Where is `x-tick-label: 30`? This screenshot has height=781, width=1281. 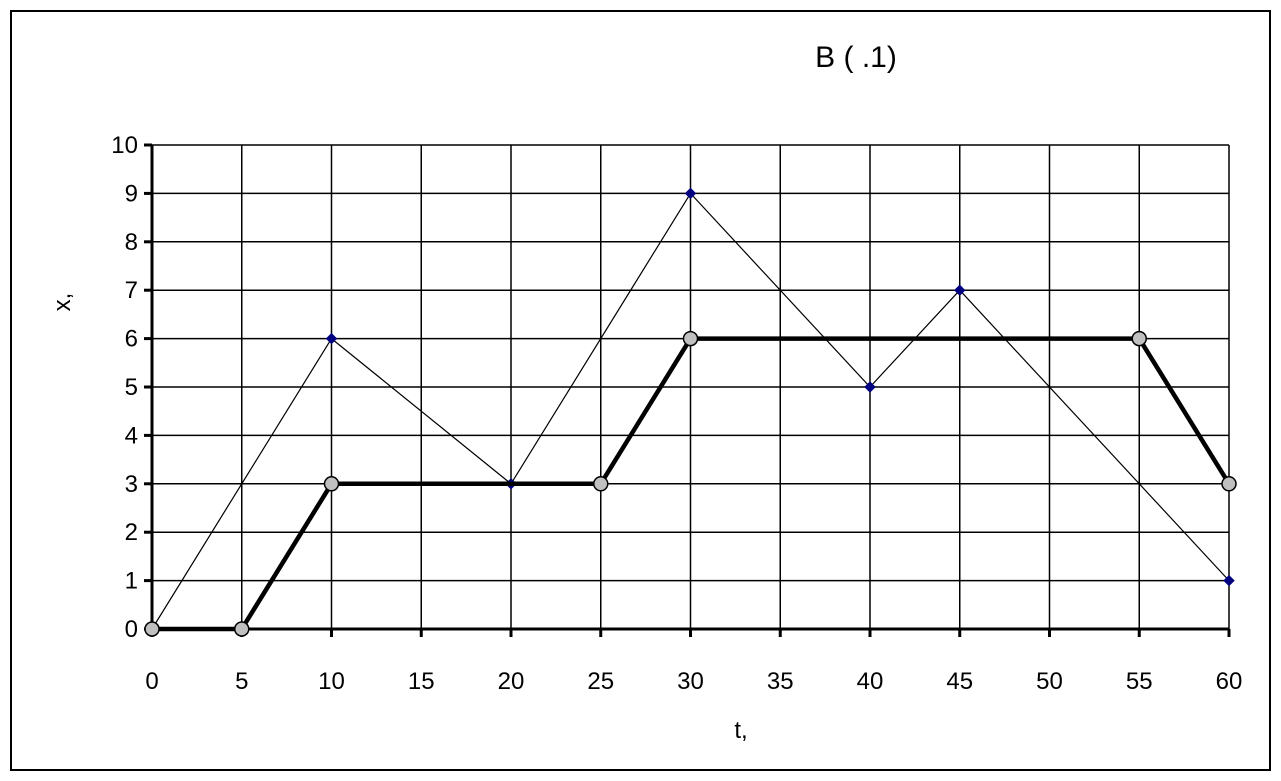 x-tick-label: 30 is located at coordinates (690, 681).